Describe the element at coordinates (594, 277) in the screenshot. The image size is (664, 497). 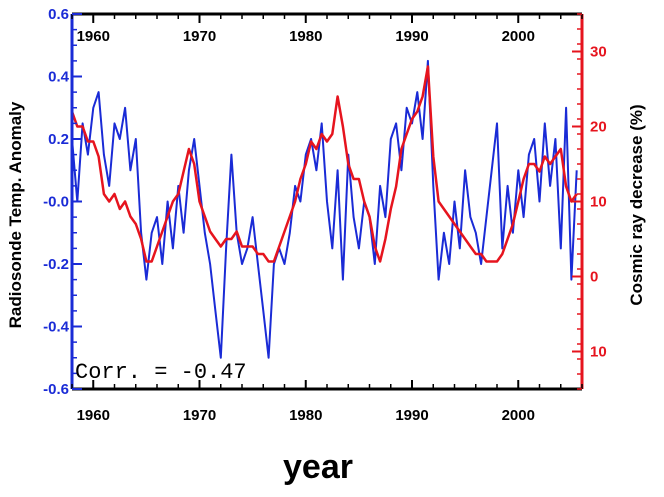
I see `y-tick-label-right: 0` at that location.